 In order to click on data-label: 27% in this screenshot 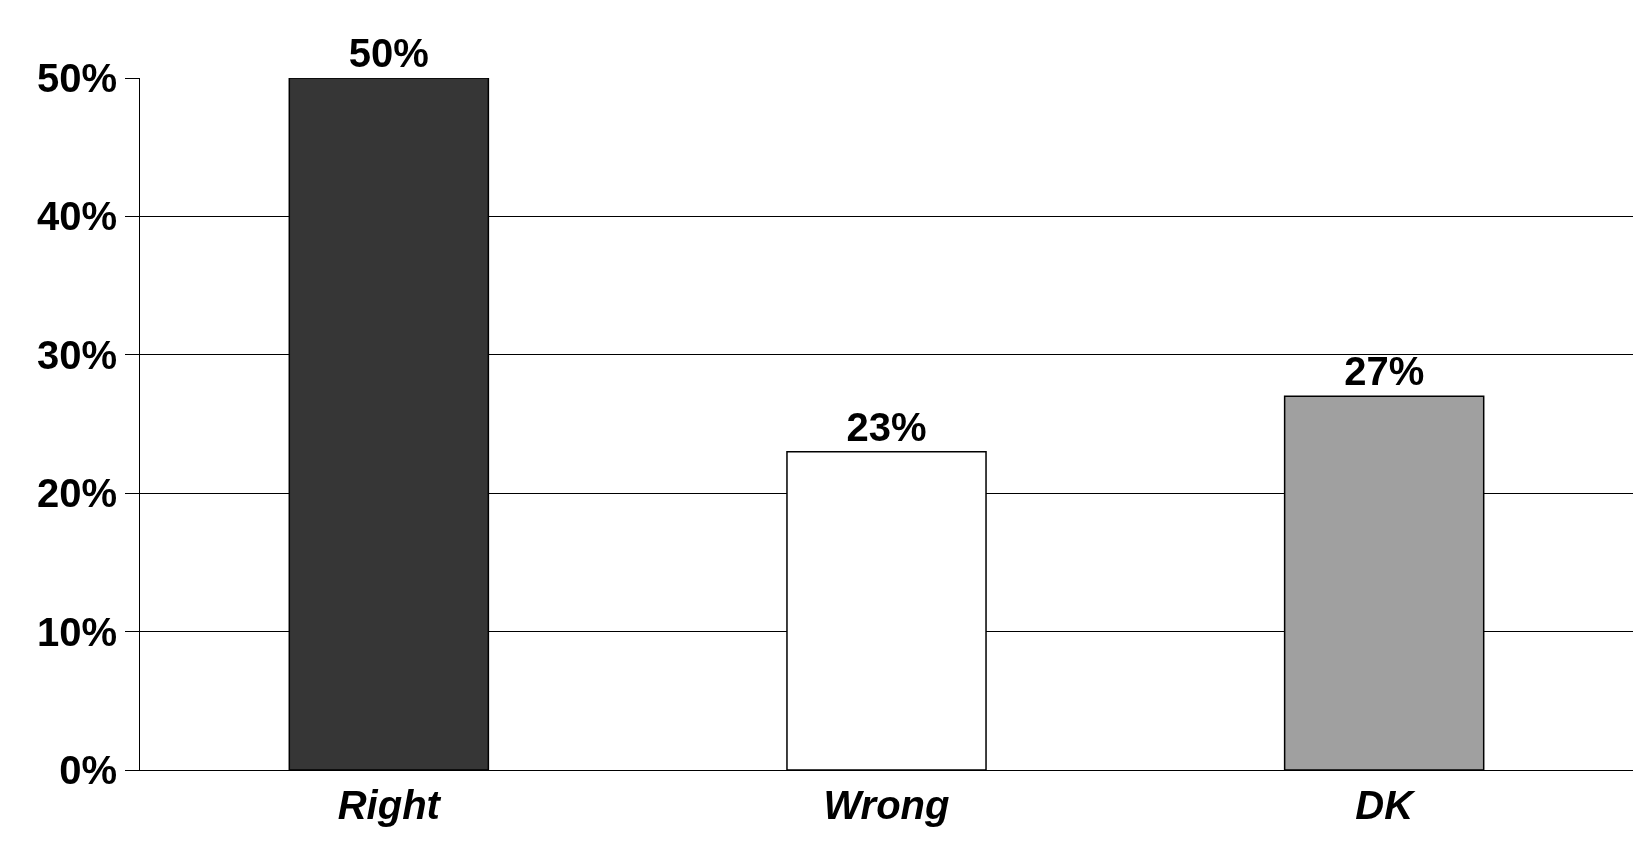, I will do `click(1384, 371)`.